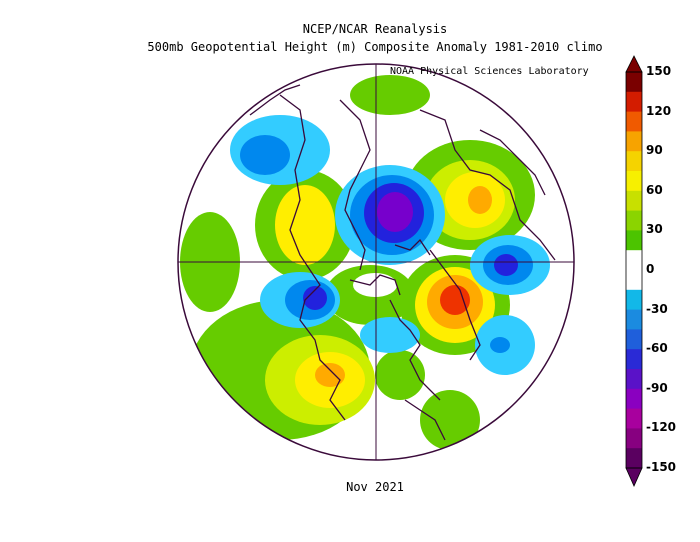 The image size is (700, 542). I want to click on date-caption: Nov 2021, so click(375, 487).